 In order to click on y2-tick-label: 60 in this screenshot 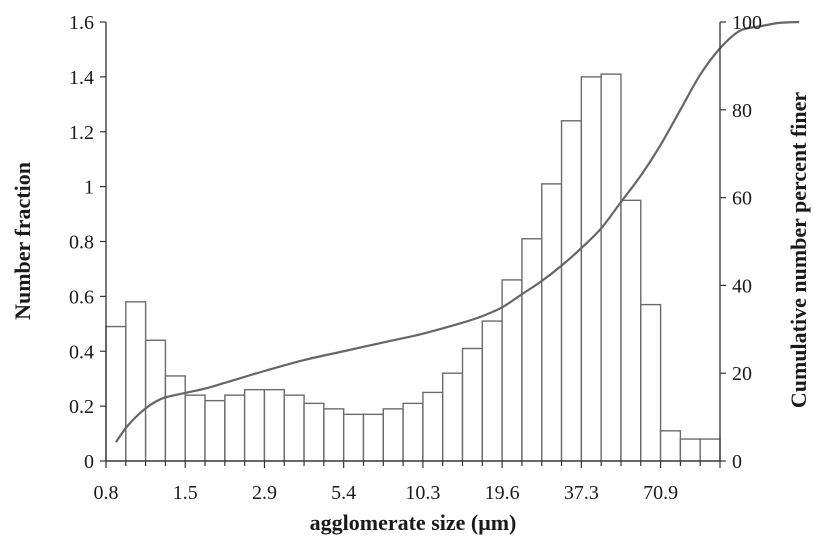, I will do `click(742, 199)`.